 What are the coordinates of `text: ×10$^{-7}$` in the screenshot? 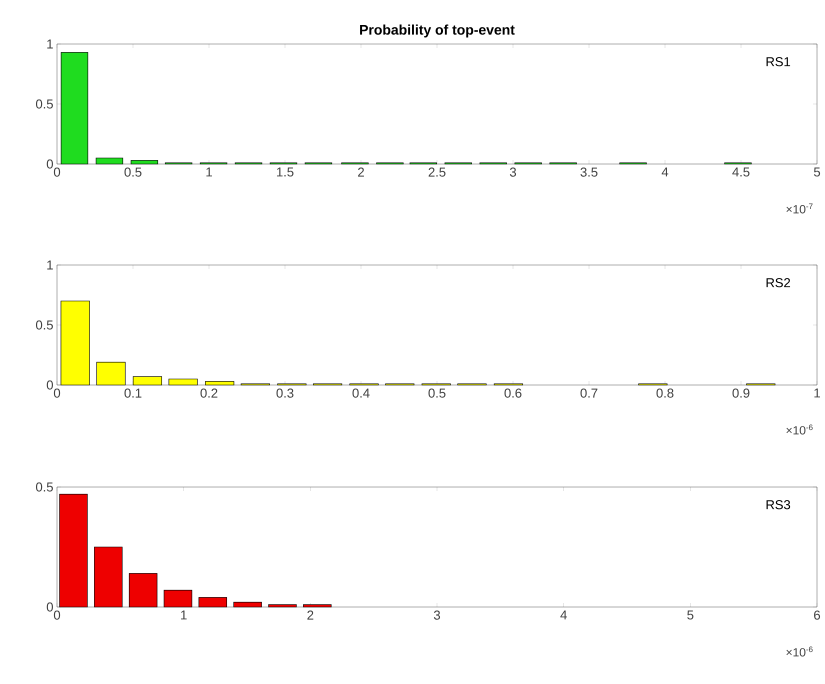 It's located at (799, 209).